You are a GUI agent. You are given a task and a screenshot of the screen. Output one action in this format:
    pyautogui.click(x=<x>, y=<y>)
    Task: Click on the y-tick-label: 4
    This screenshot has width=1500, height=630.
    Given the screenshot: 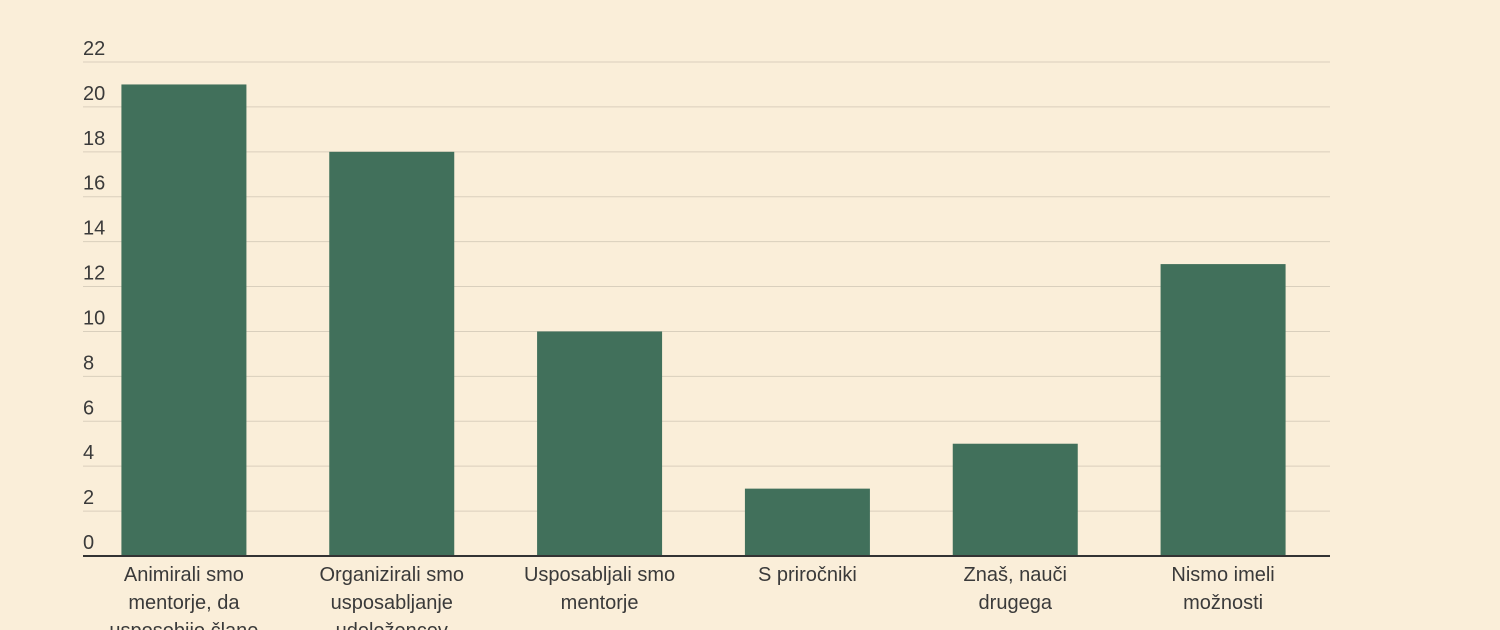 What is the action you would take?
    pyautogui.click(x=88, y=453)
    